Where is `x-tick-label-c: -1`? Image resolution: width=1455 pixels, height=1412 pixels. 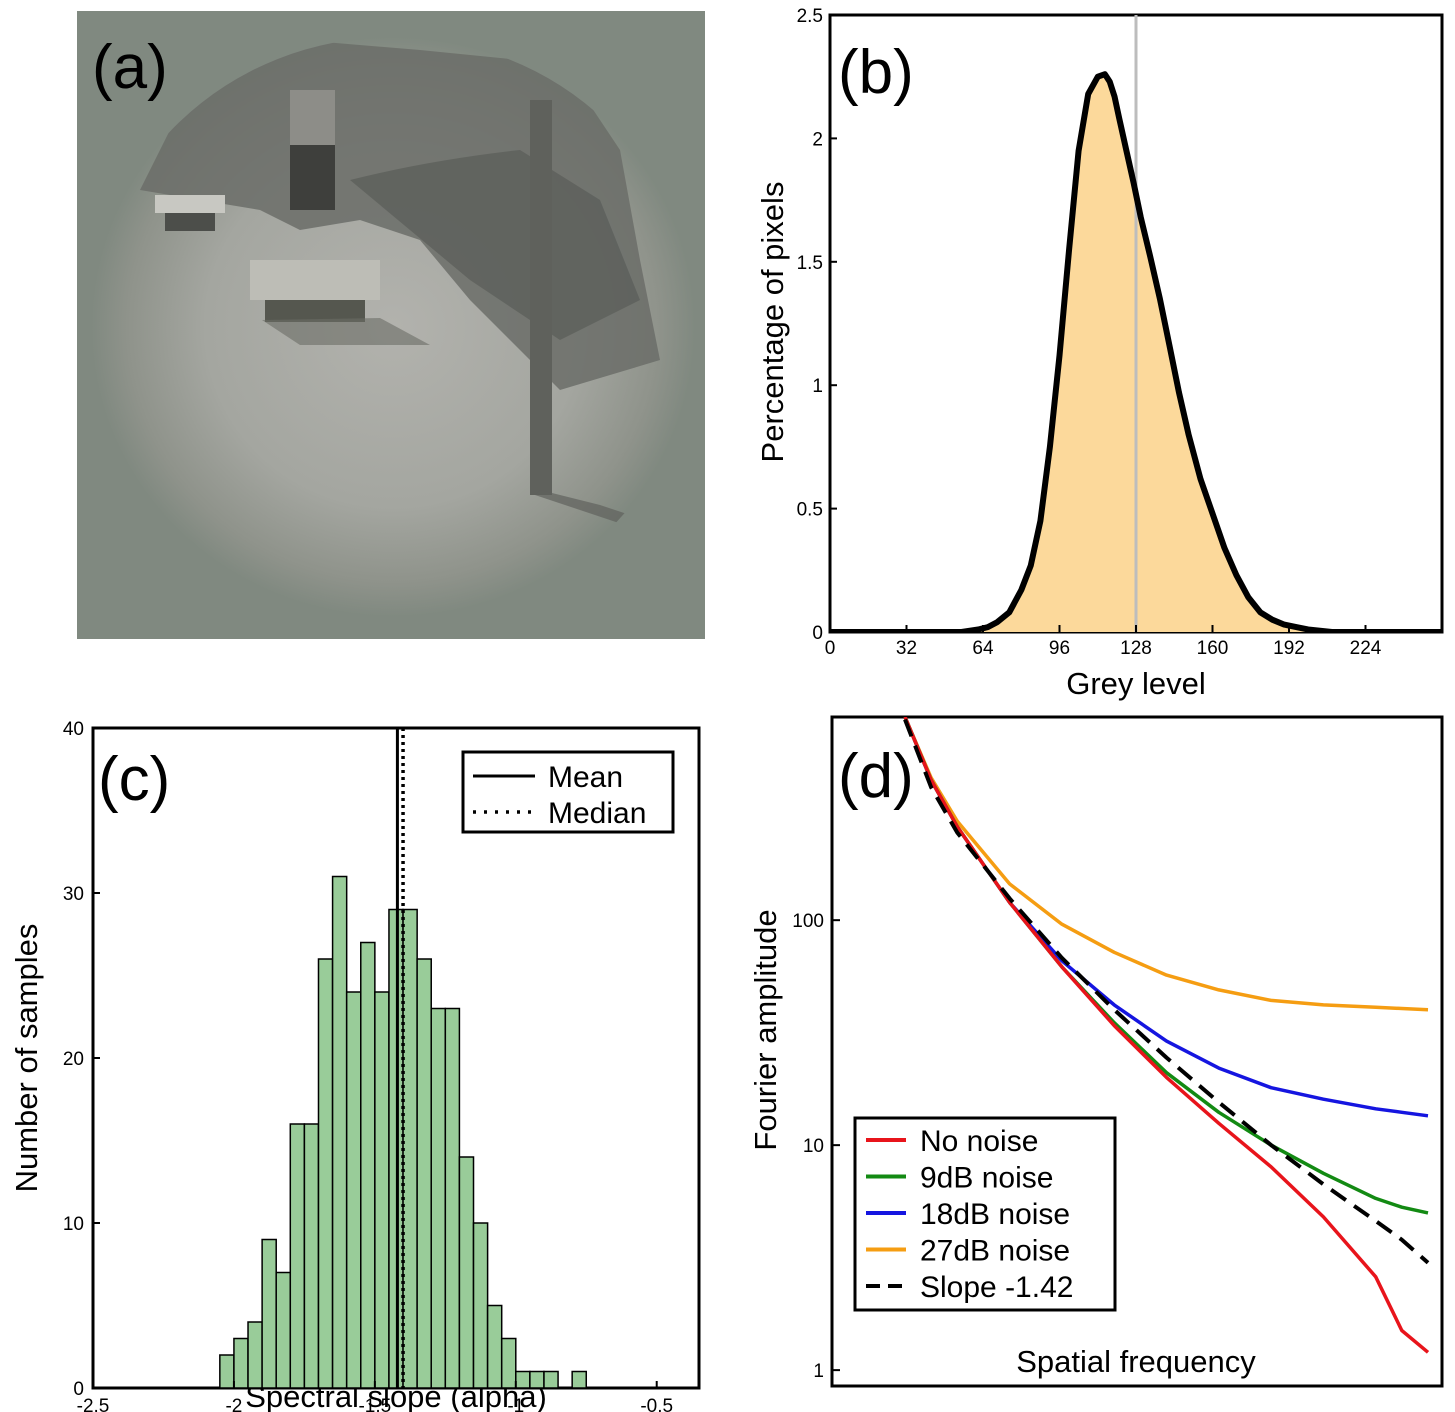
x-tick-label-c: -1 is located at coordinates (515, 1404).